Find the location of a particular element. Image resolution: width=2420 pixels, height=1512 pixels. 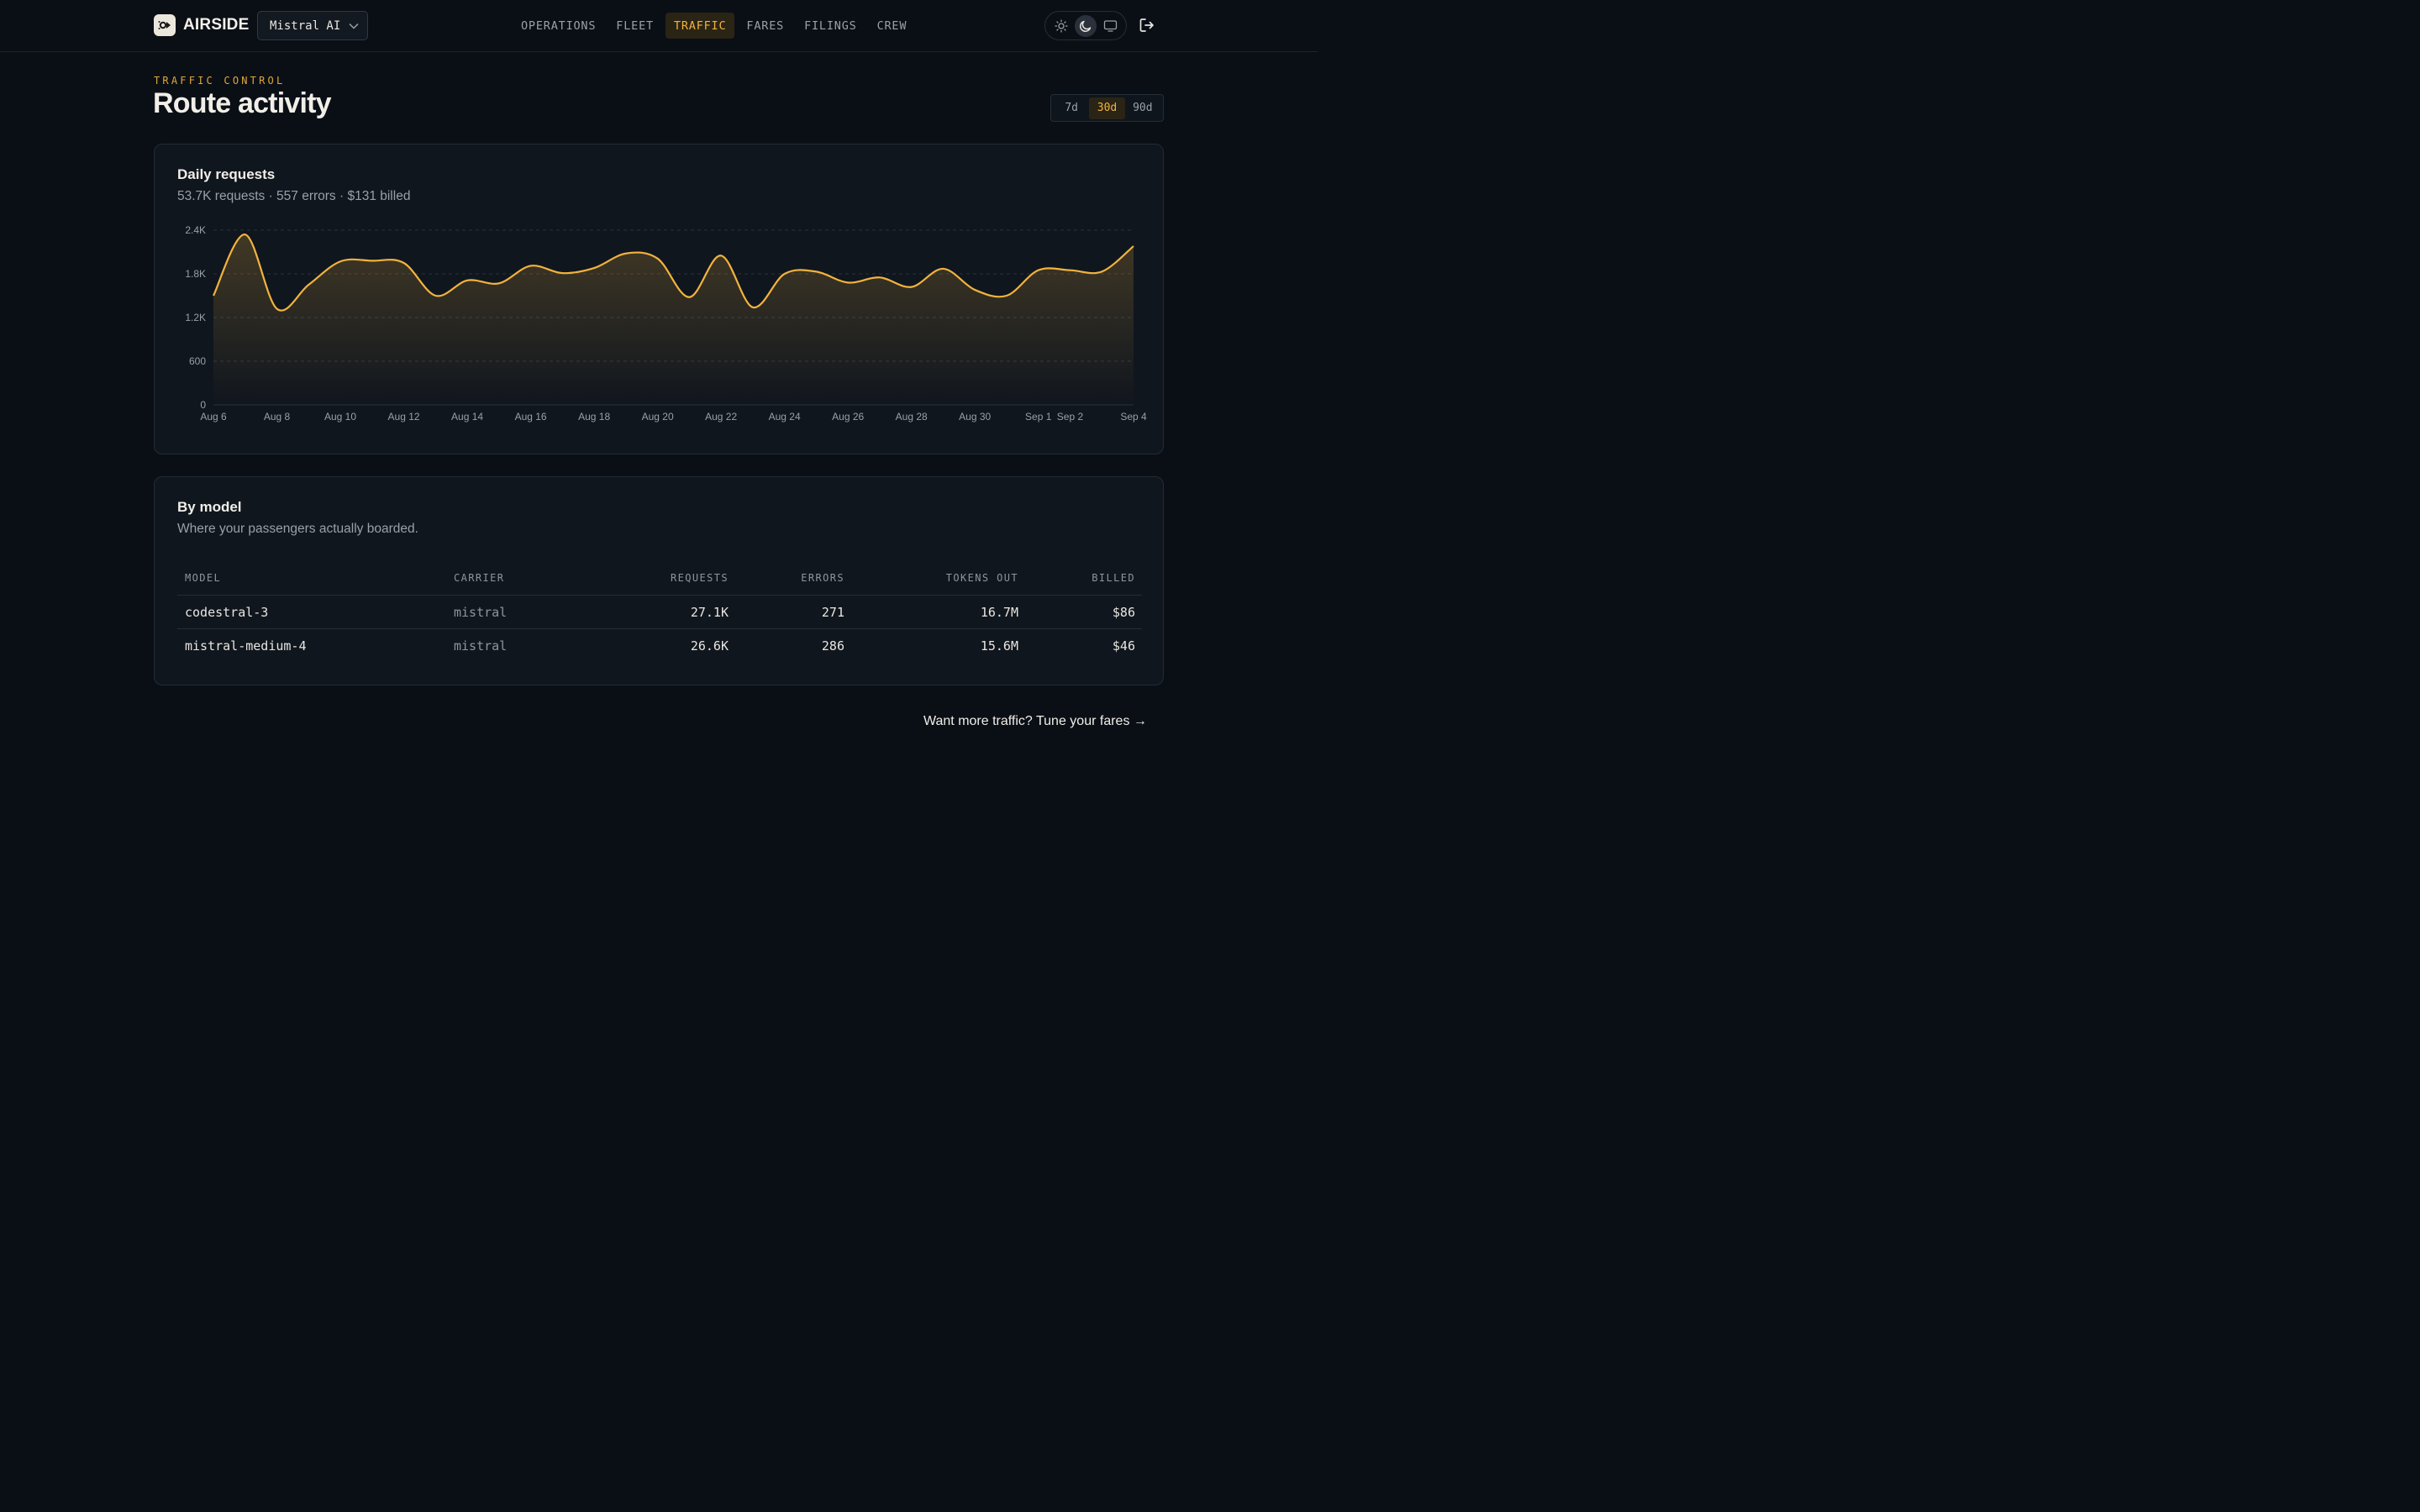

moon-icon is located at coordinates (1086, 26).